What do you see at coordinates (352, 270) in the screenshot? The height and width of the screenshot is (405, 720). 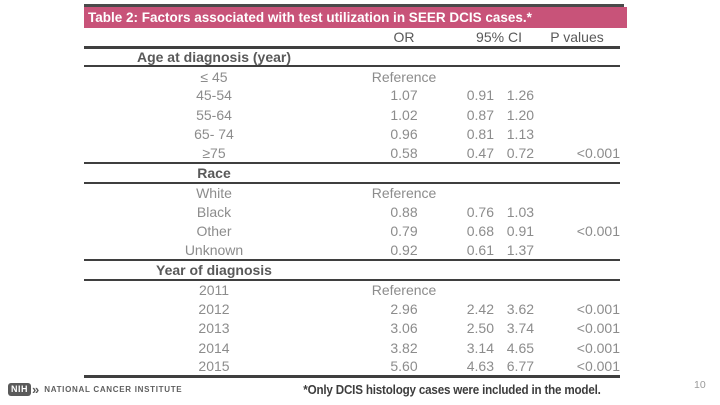 I see `section-header-row: Year of diagnosis` at bounding box center [352, 270].